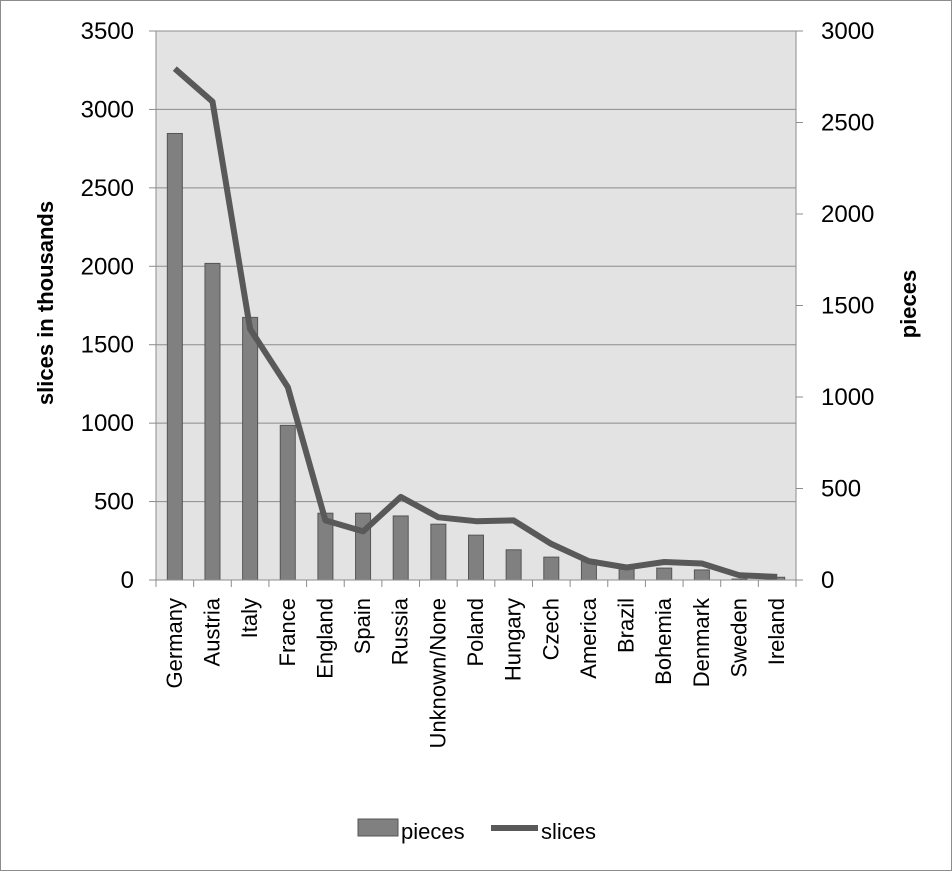  What do you see at coordinates (249, 618) in the screenshot?
I see `category-label: Italy` at bounding box center [249, 618].